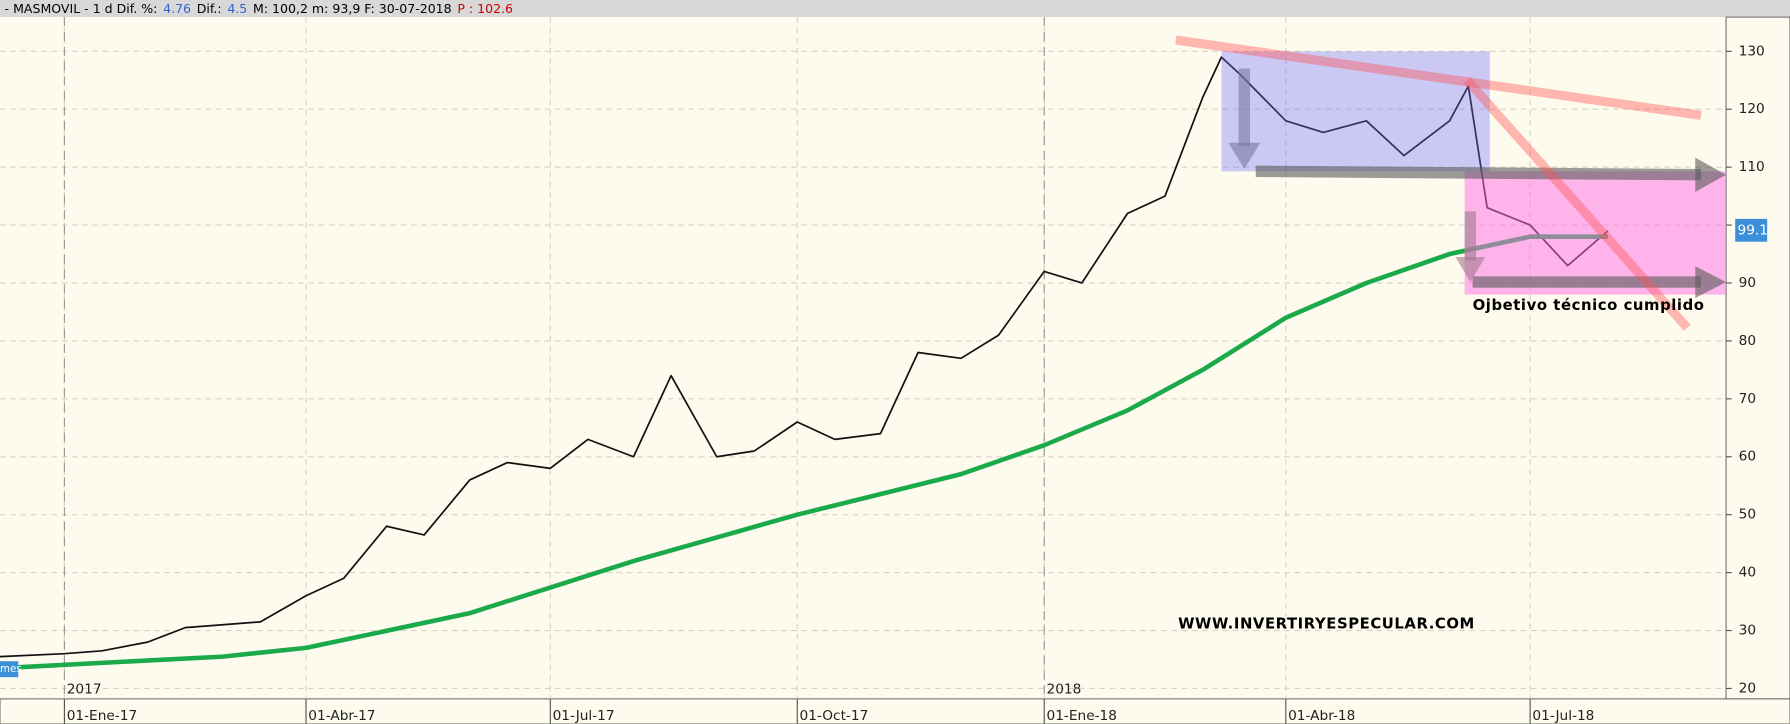 The width and height of the screenshot is (1790, 724). Describe the element at coordinates (1595, 233) in the screenshot. I see `target-box` at that location.